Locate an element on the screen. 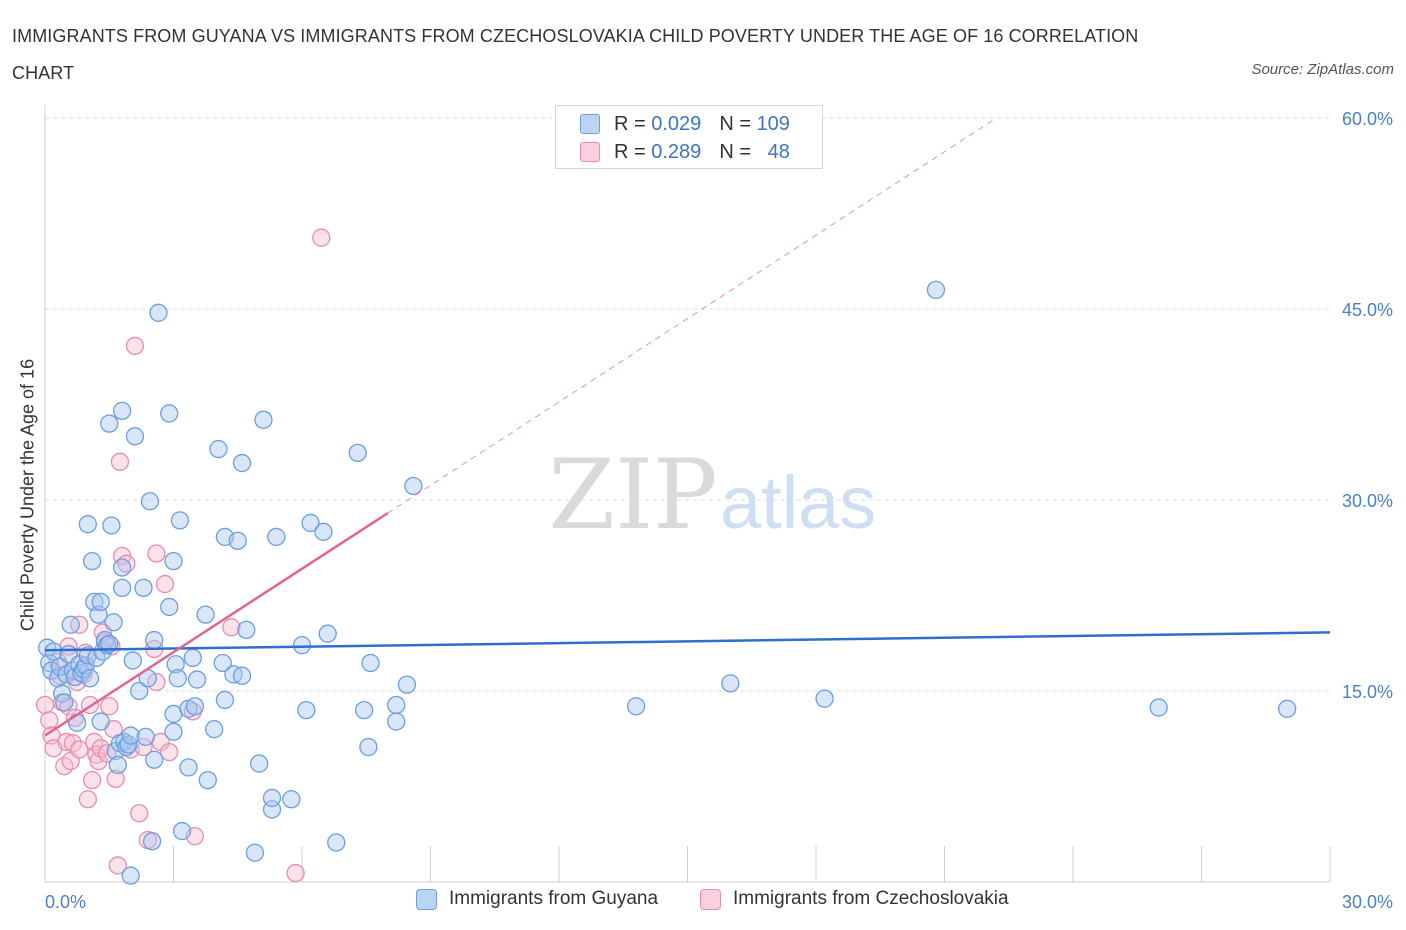 The height and width of the screenshot is (930, 1406). watermark-atlas: atlas is located at coordinates (798, 502).